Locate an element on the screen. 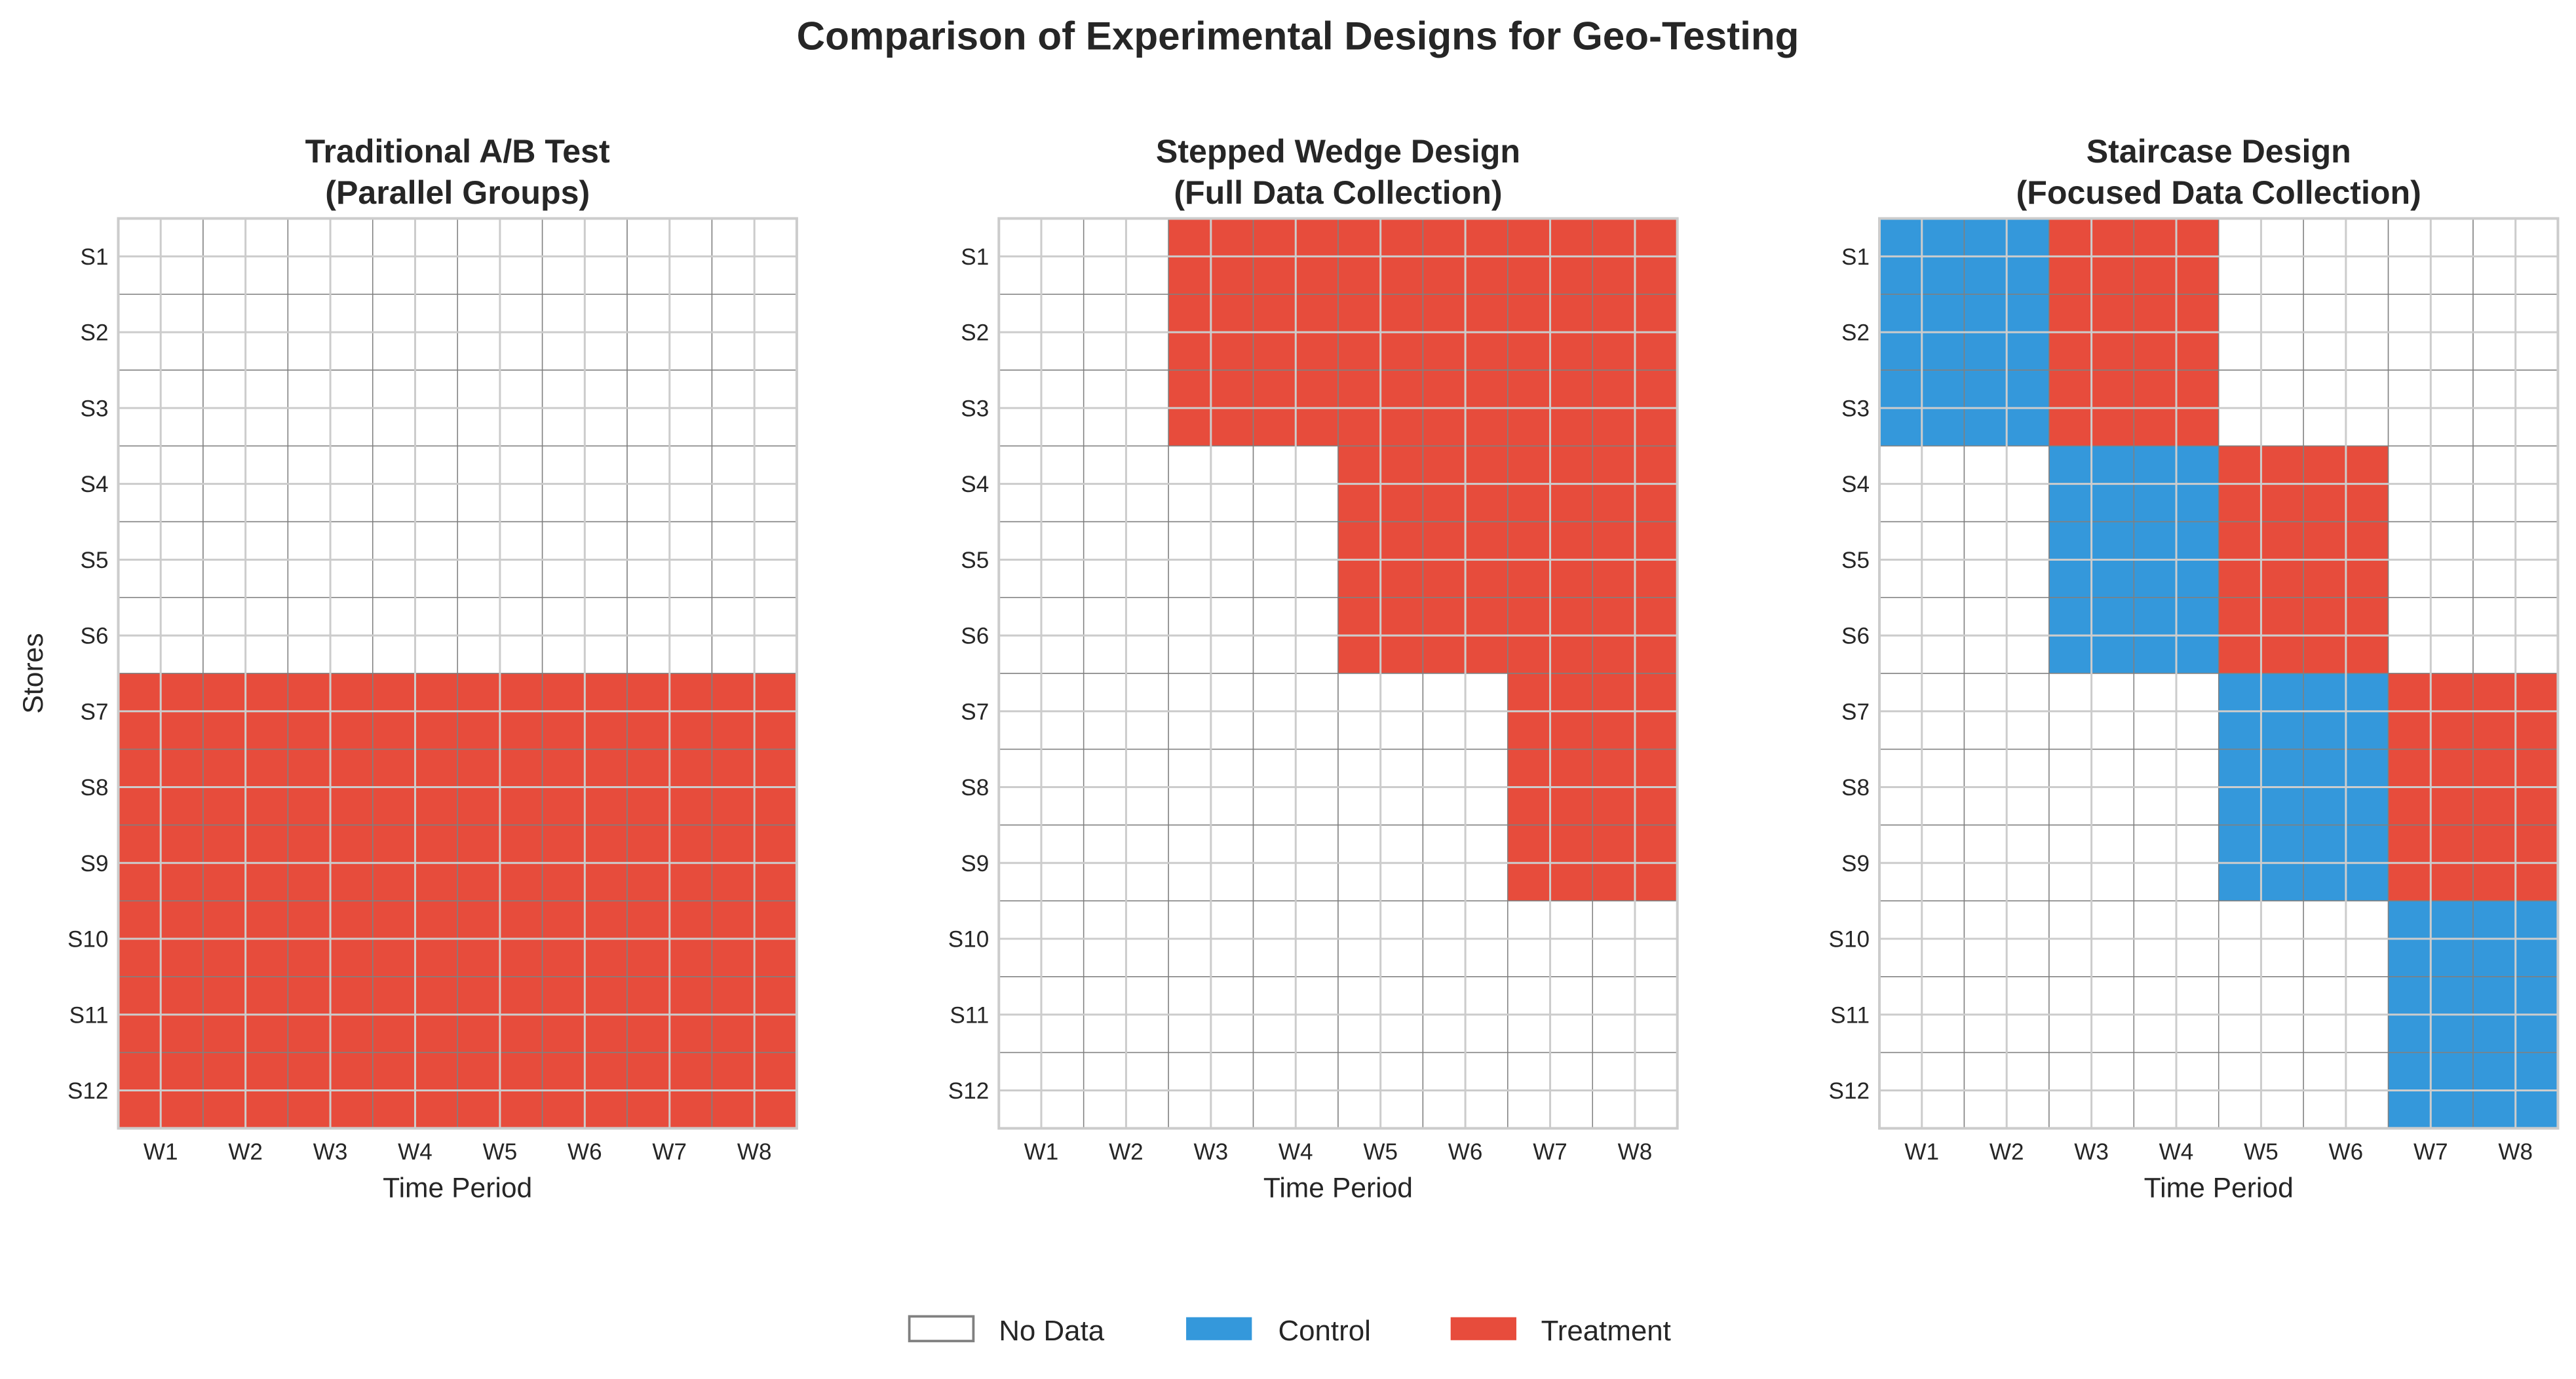 This screenshot has width=2576, height=1379. legend: No Data Control Treatment is located at coordinates (1289, 1331).